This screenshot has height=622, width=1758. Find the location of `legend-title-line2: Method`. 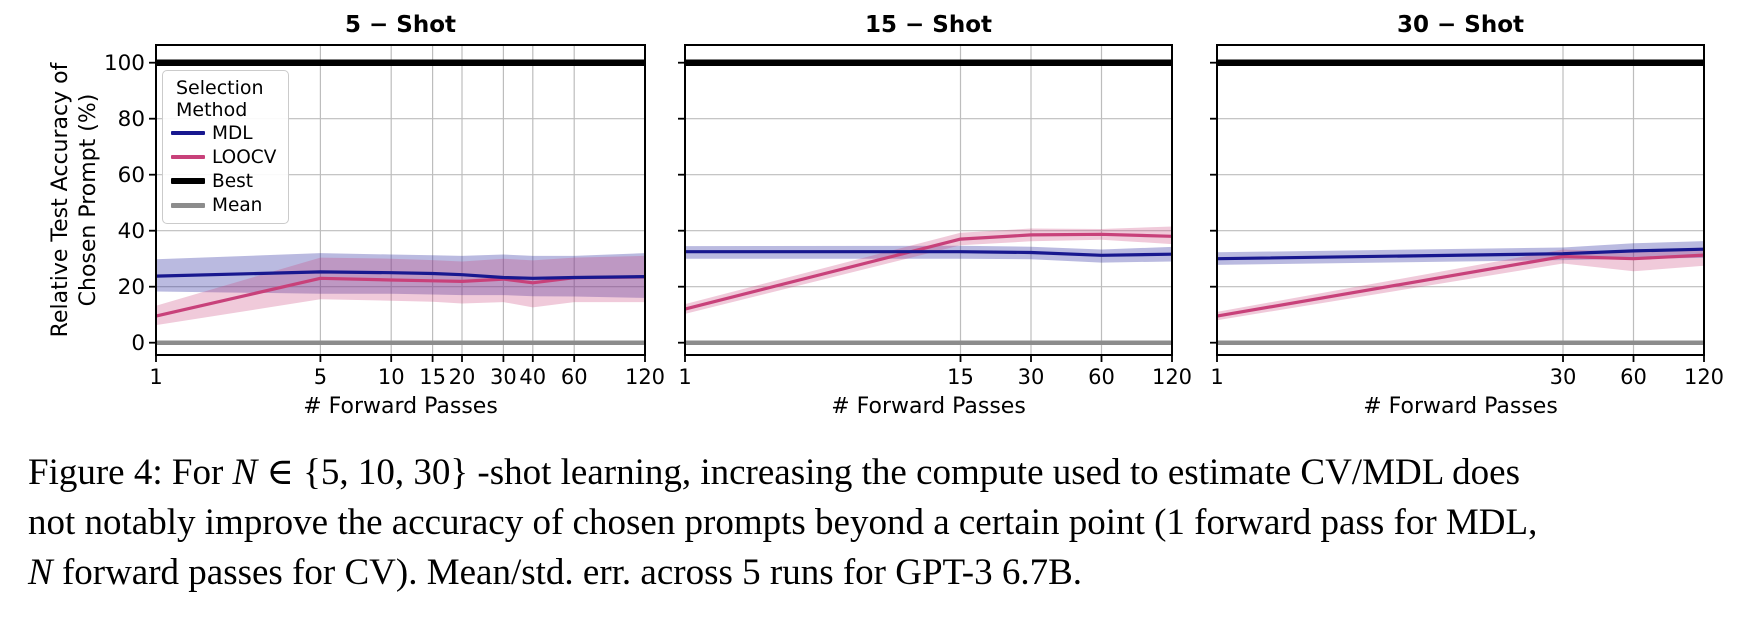

legend-title-line2: Method is located at coordinates (212, 110).